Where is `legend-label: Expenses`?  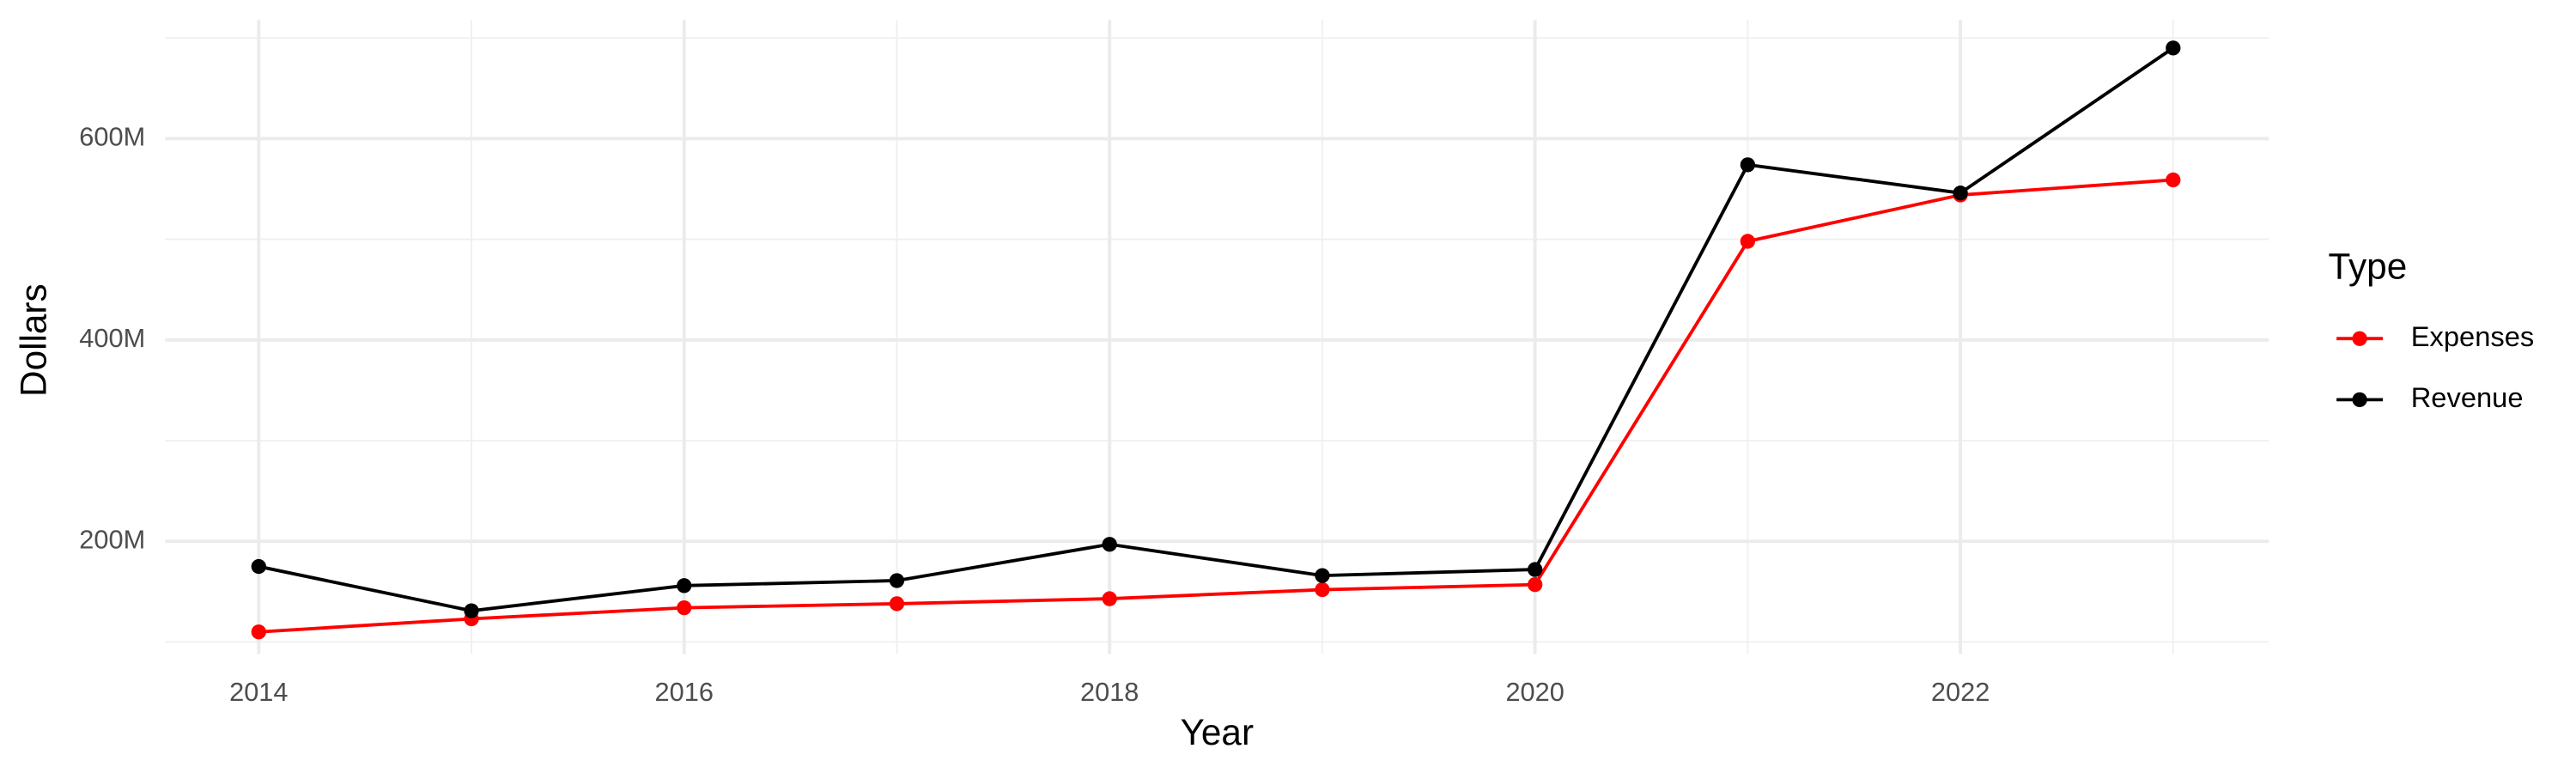
legend-label: Expenses is located at coordinates (2473, 336).